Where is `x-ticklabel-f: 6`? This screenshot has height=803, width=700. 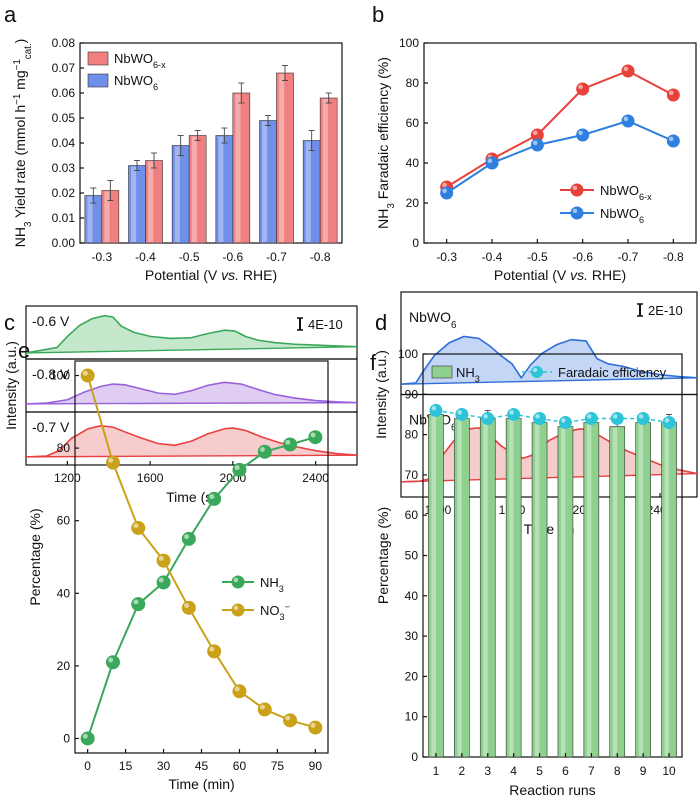 x-ticklabel-f: 6 is located at coordinates (565, 771).